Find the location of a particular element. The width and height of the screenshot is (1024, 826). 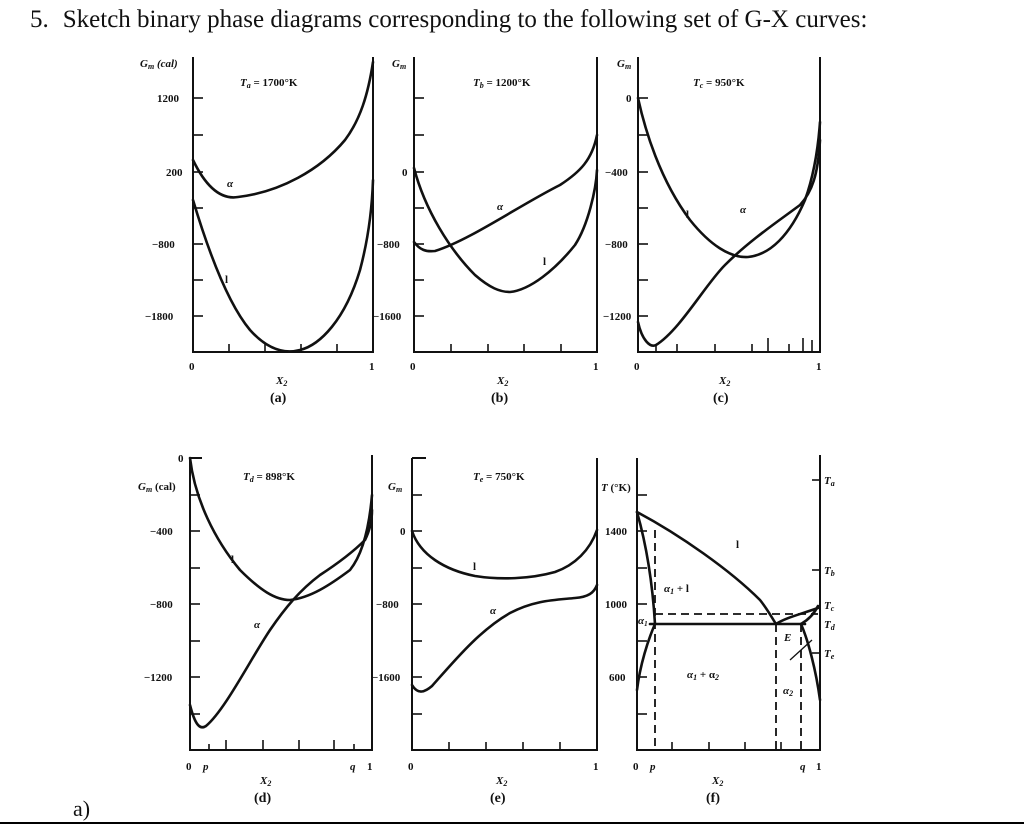

svg-text: −400 is located at coordinates (161, 532).